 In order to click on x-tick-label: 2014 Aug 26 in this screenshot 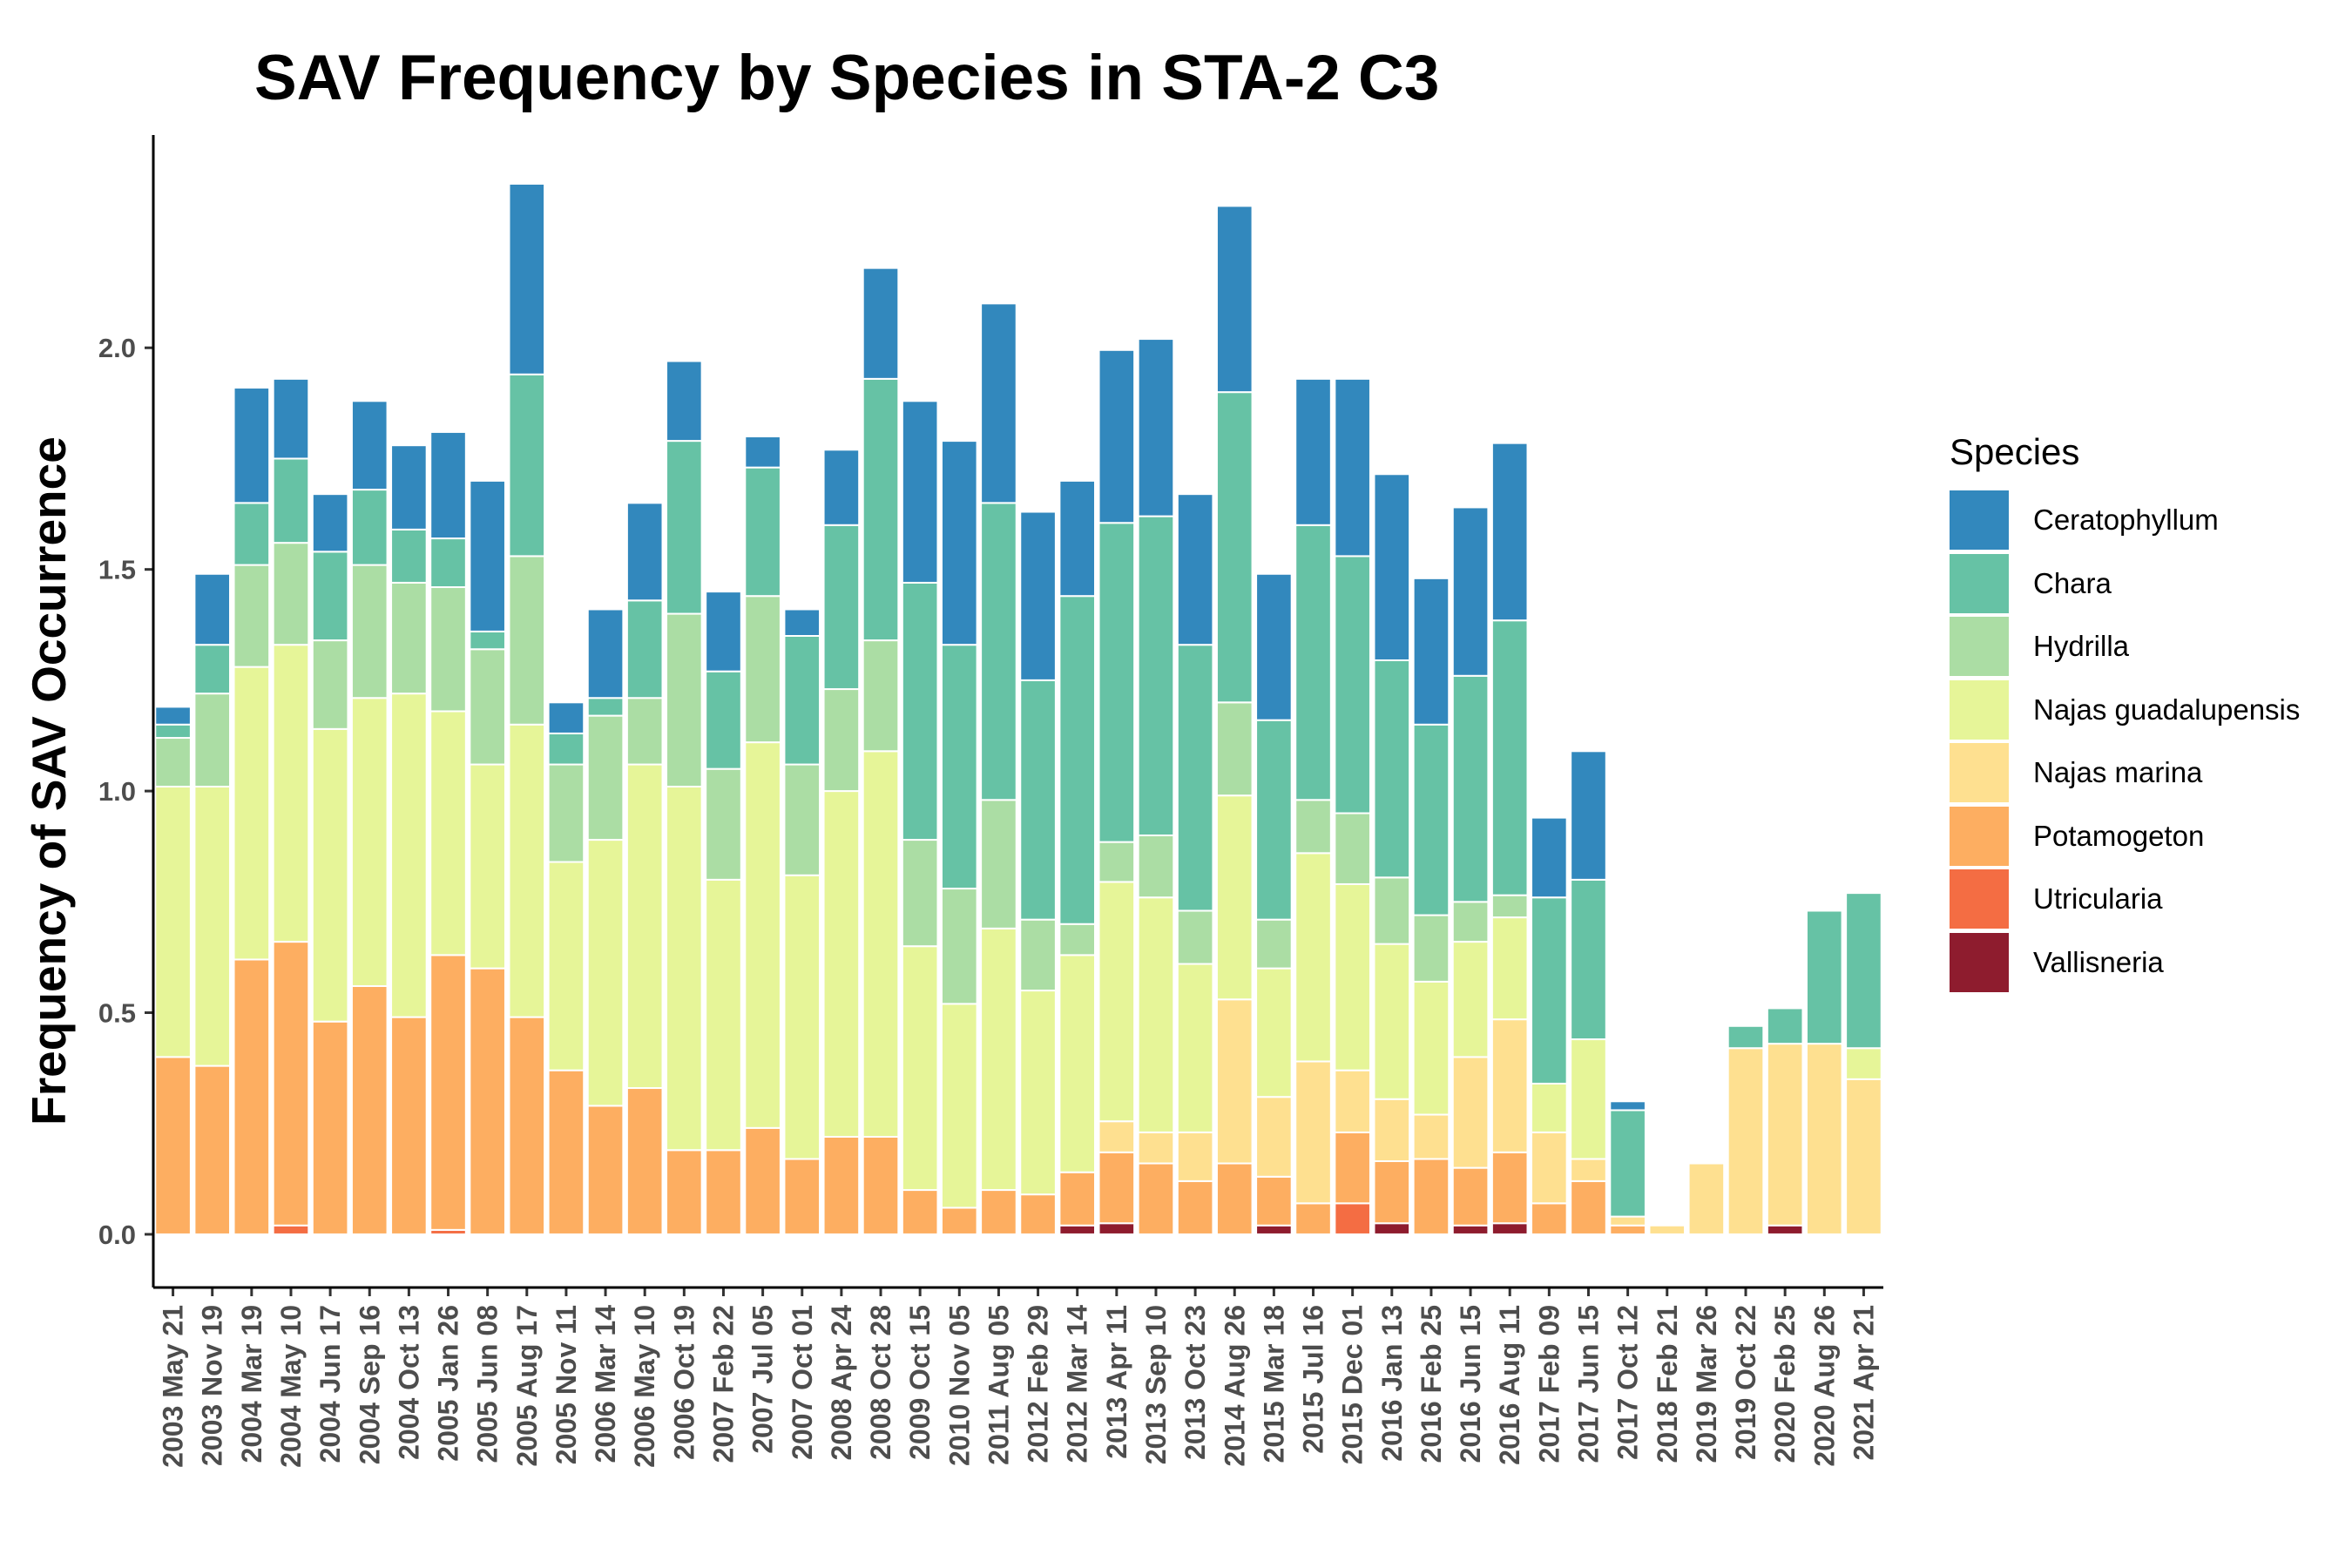, I will do `click(1234, 1386)`.